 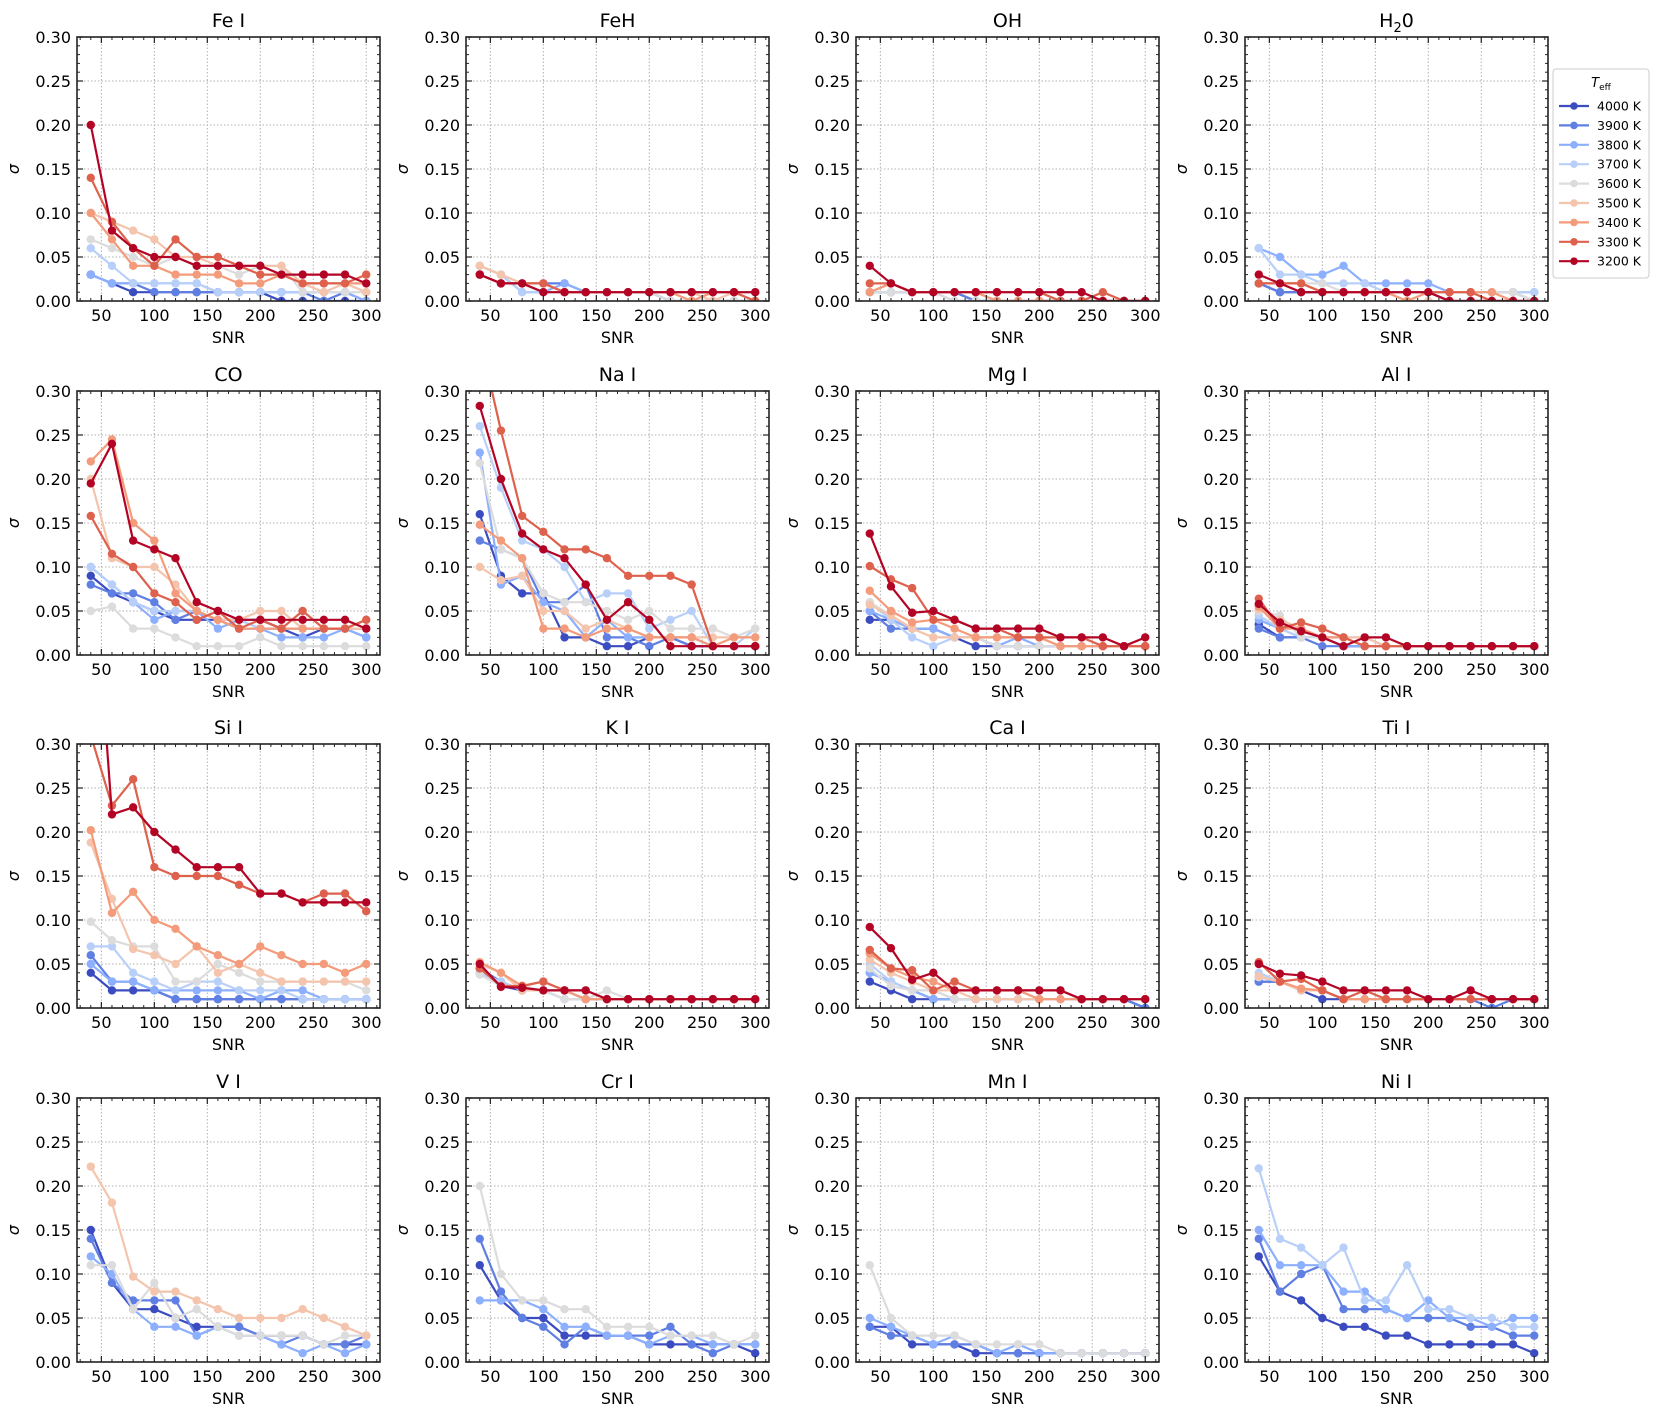 What do you see at coordinates (1396, 337) in the screenshot?
I see `x-axis-label: SNR` at bounding box center [1396, 337].